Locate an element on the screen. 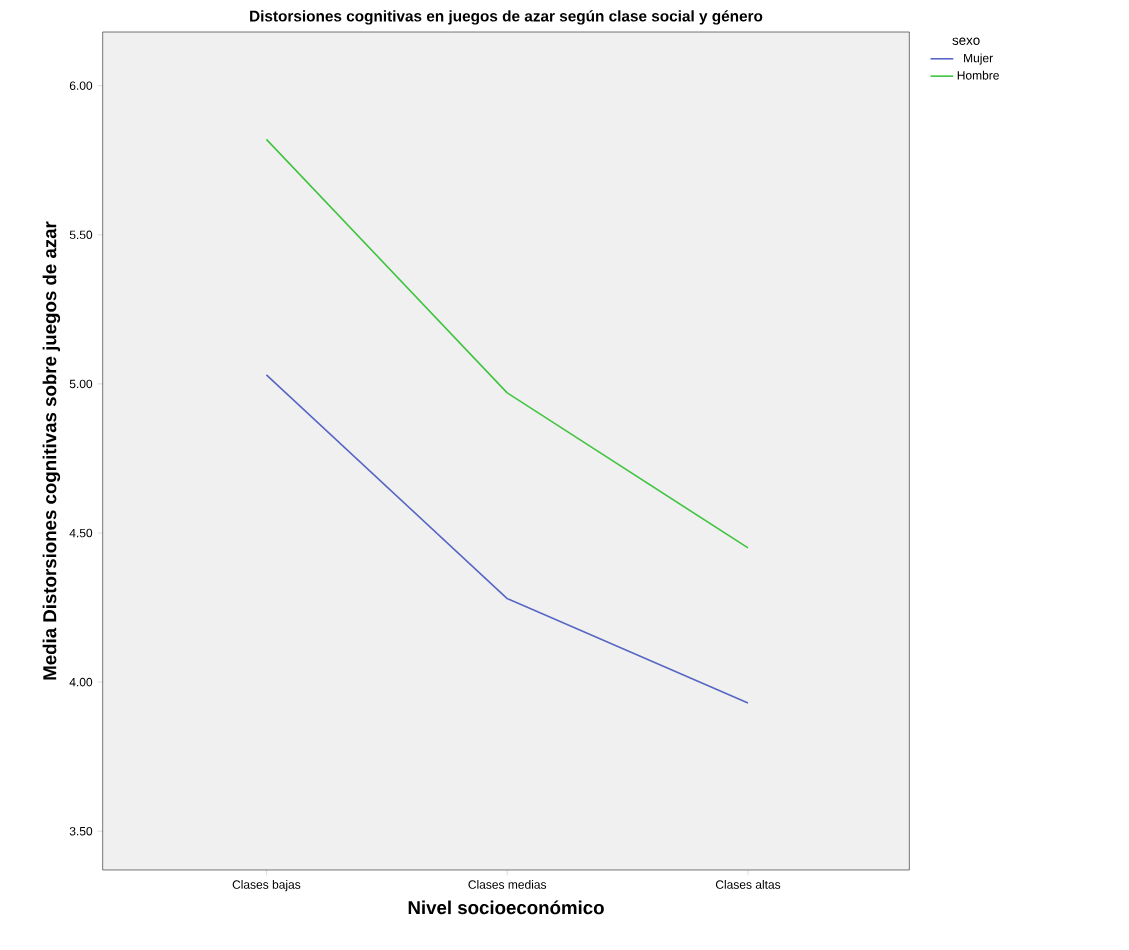  legend-label: Mujer is located at coordinates (978, 59).